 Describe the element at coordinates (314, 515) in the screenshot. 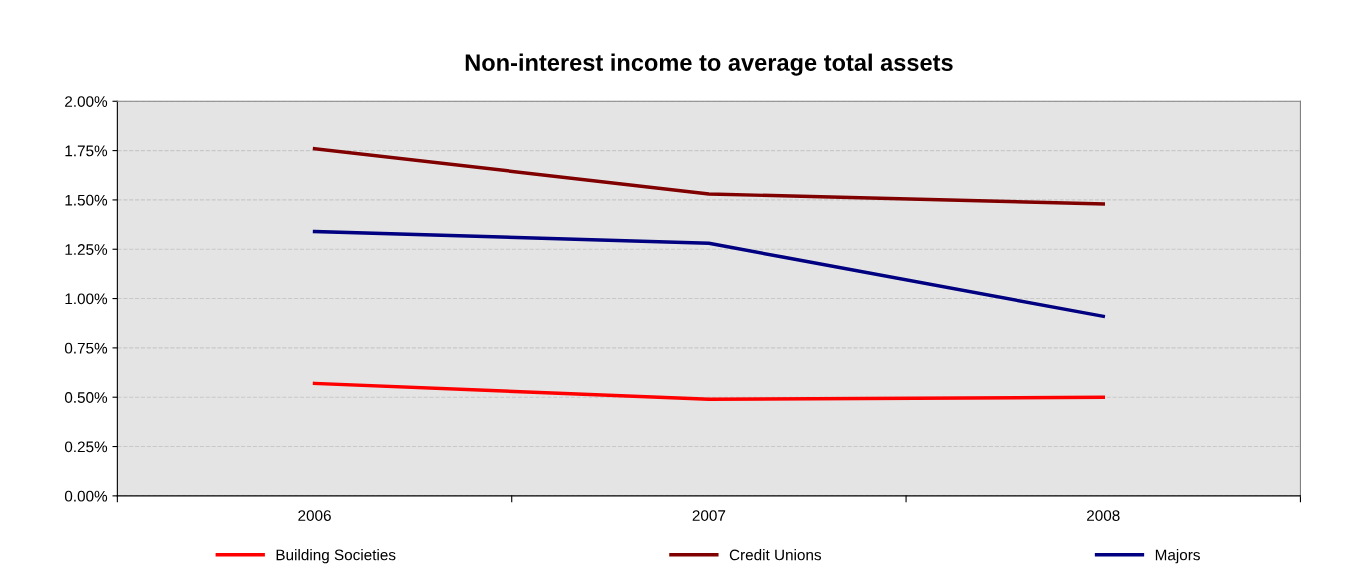

I see `x-tick-label: 2006` at that location.